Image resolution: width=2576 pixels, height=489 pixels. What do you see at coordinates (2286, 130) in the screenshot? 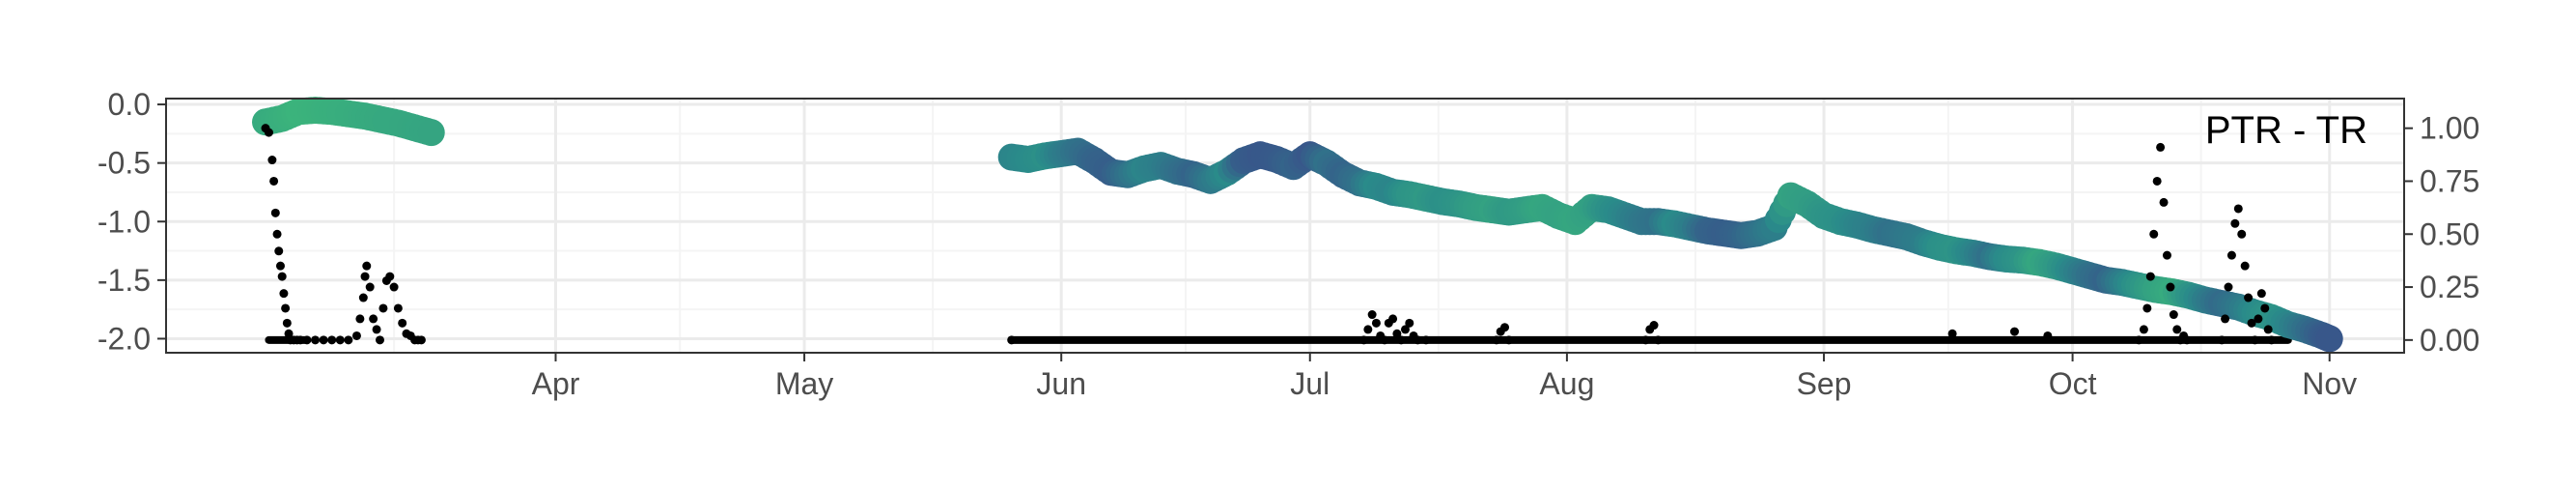
I see `panel-label: PTR - TR` at bounding box center [2286, 130].